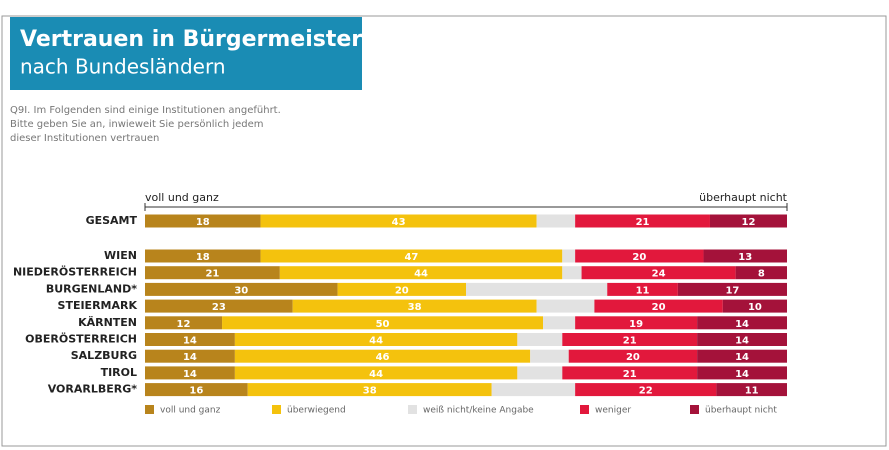 This screenshot has height=450, width=889. What do you see at coordinates (741, 411) in the screenshot?
I see `legend-label: überhaupt nicht` at bounding box center [741, 411].